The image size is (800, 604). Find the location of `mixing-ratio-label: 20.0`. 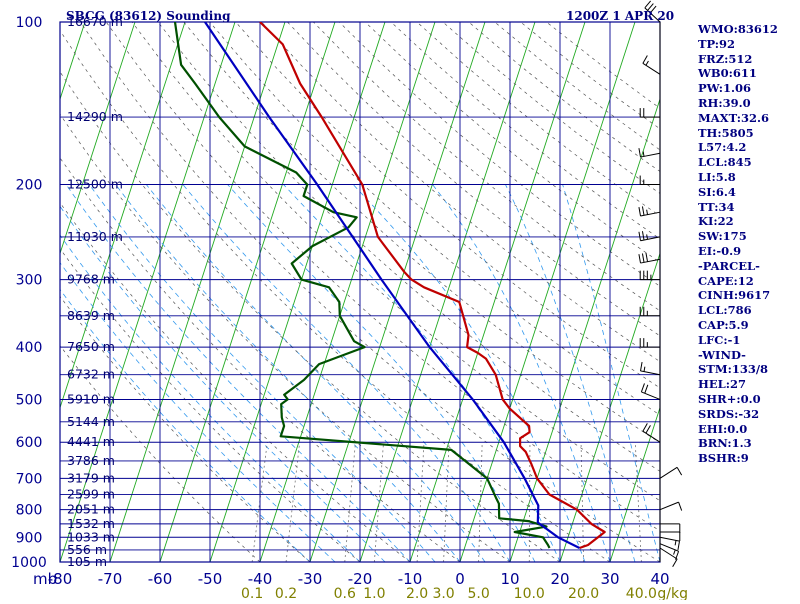

mixing-ratio-label: 20.0 is located at coordinates (583, 593).